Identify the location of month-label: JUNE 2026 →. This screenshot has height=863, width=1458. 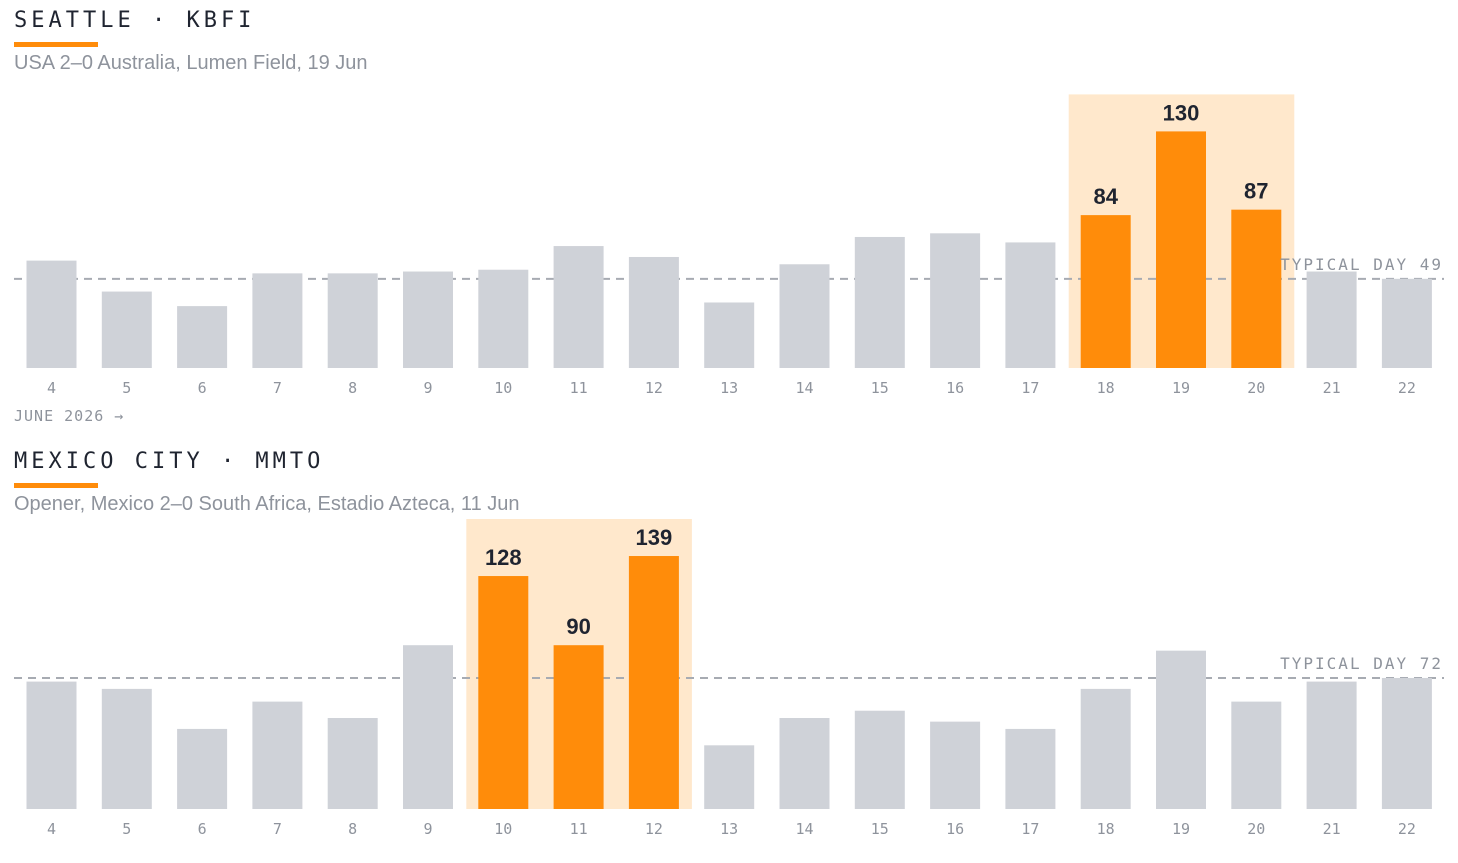
(69, 416).